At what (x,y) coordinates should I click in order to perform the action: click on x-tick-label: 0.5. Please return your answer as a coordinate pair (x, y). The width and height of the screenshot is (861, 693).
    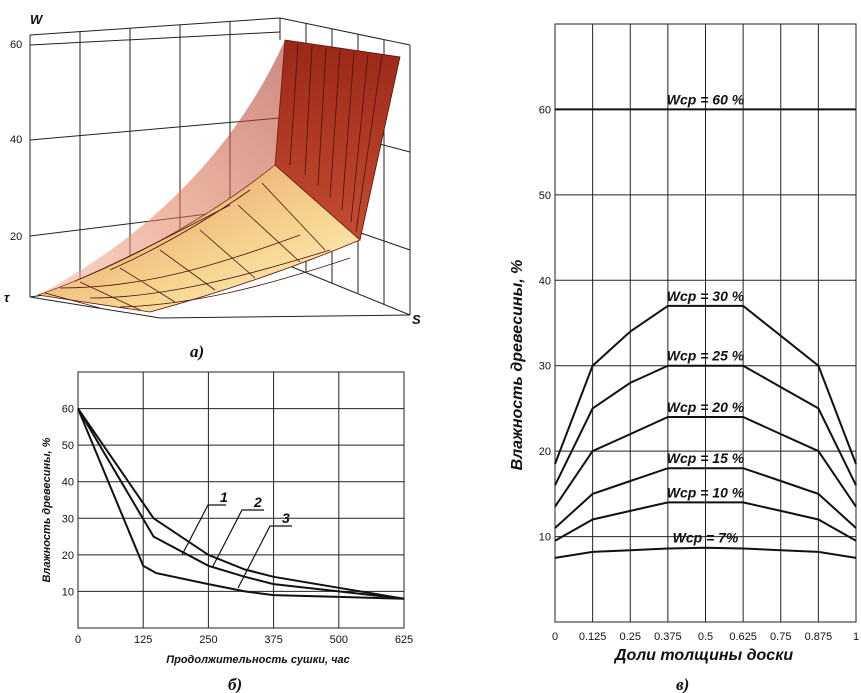
    Looking at the image, I should click on (705, 637).